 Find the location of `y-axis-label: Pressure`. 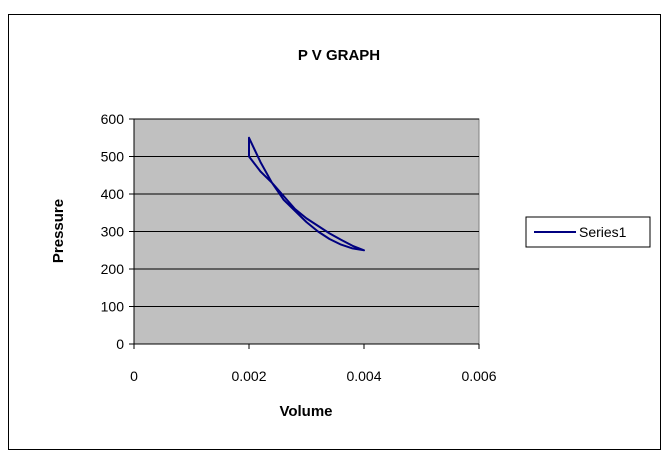

y-axis-label: Pressure is located at coordinates (58, 231).